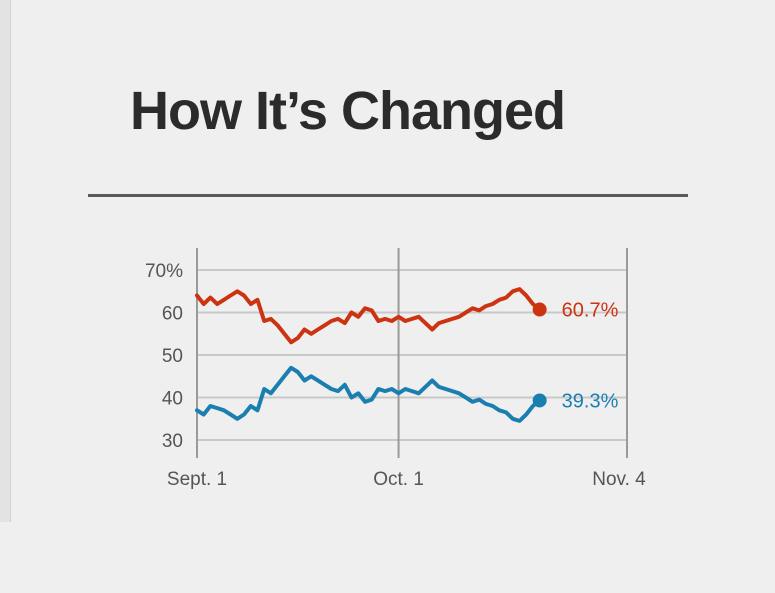  I want to click on y-axis-ticks: 70% 60 50 40 30, so click(164, 356).